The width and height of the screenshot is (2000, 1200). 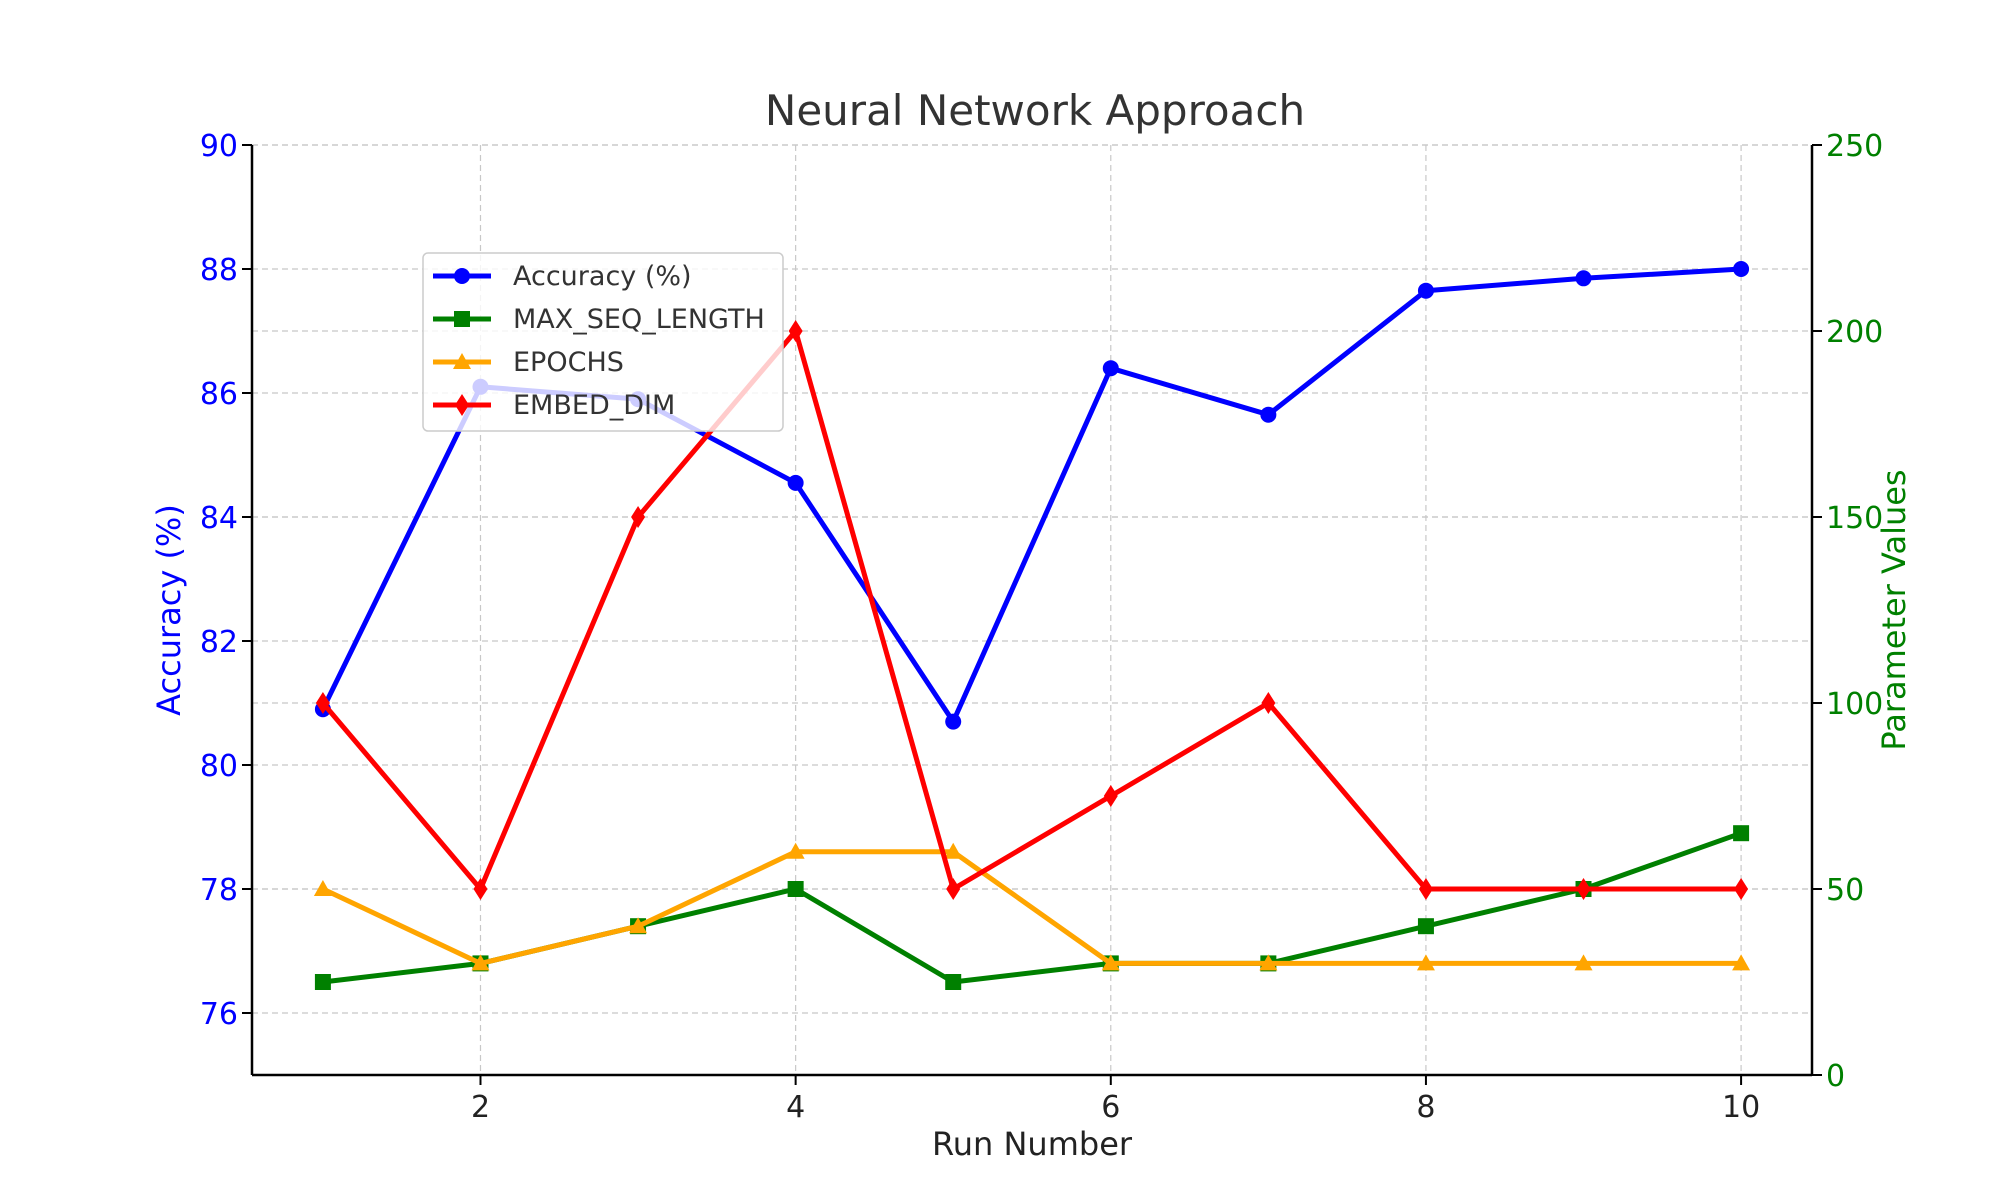 What do you see at coordinates (568, 362) in the screenshot?
I see `legend-label-epochs: EPOCHS` at bounding box center [568, 362].